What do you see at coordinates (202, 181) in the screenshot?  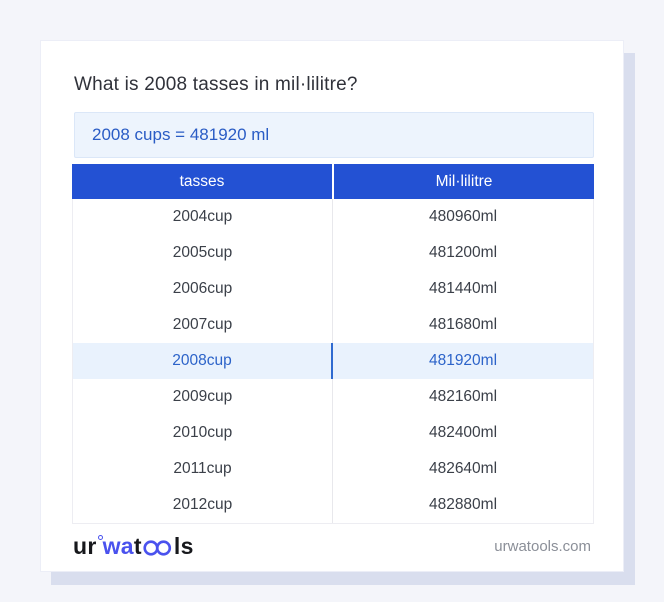 I see `column-header-tasses: tasses` at bounding box center [202, 181].